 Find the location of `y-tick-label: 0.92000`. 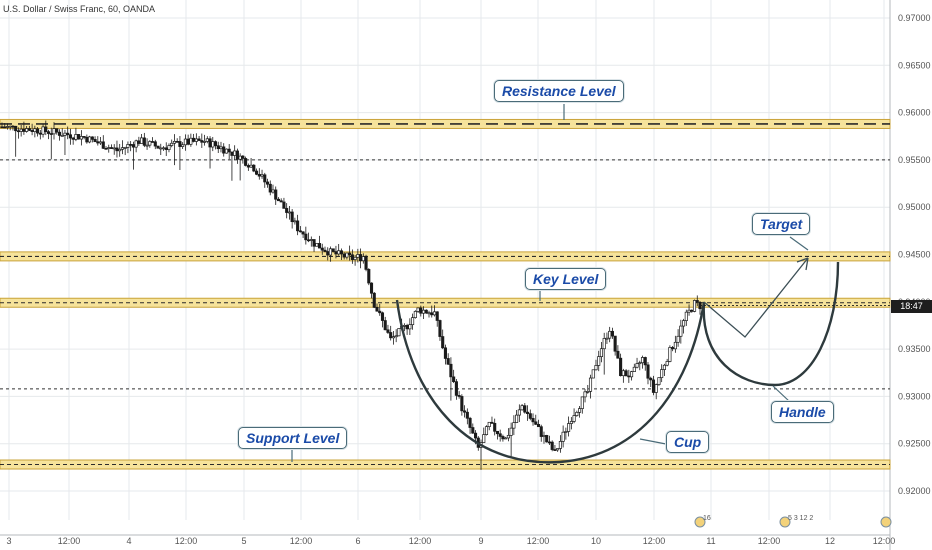

y-tick-label: 0.92000 is located at coordinates (914, 491).